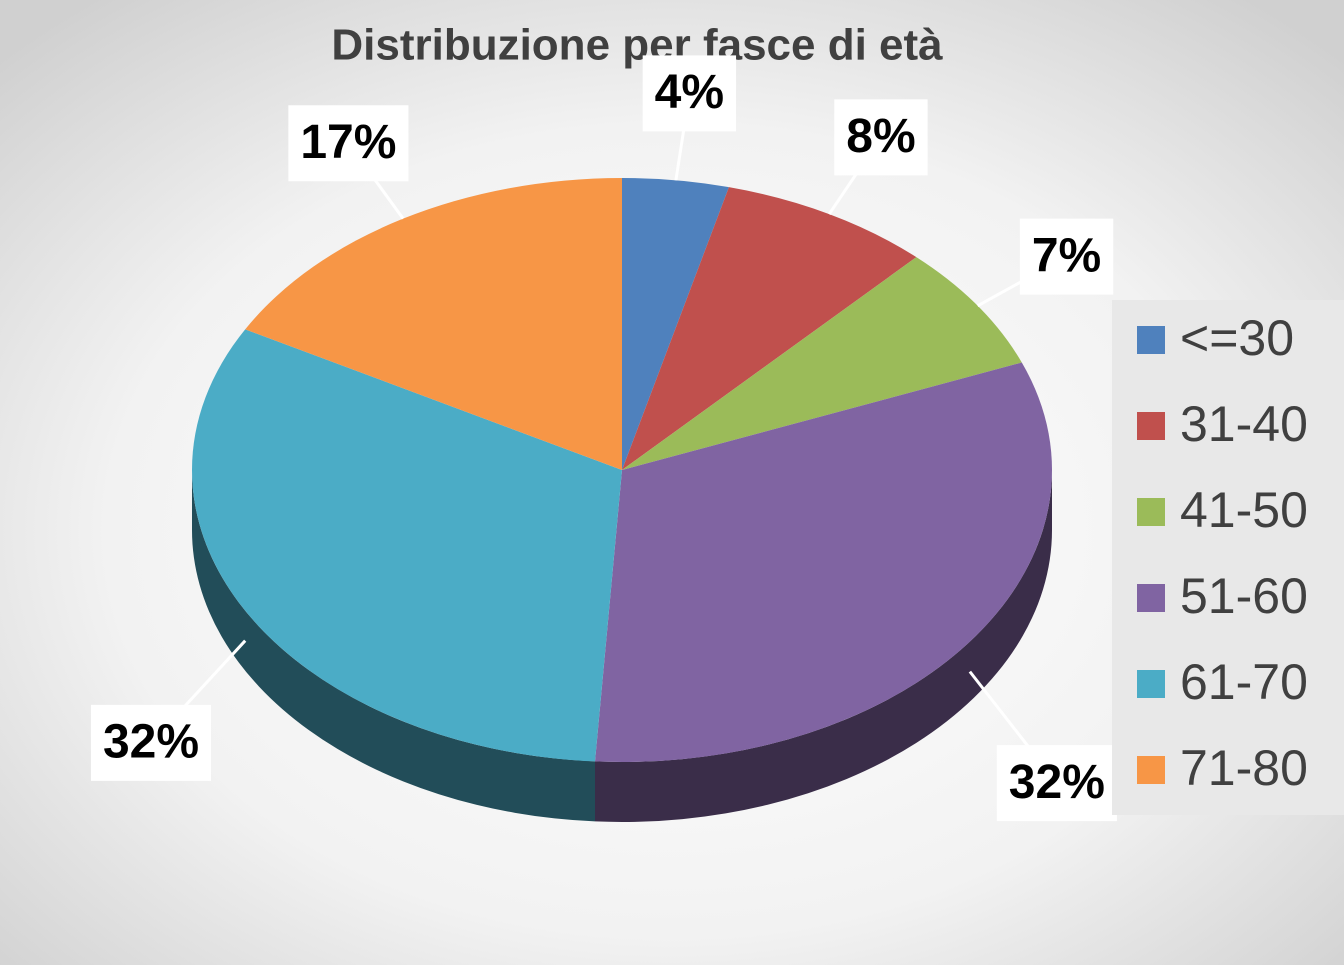 The height and width of the screenshot is (965, 1344). Describe the element at coordinates (637, 45) in the screenshot. I see `chart-title: Distribuzione per fasce di età` at that location.